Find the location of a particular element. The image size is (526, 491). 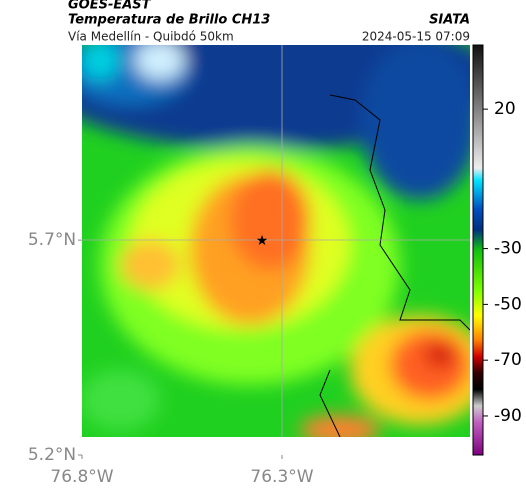

title: GOES-EAST is located at coordinates (110, 6).